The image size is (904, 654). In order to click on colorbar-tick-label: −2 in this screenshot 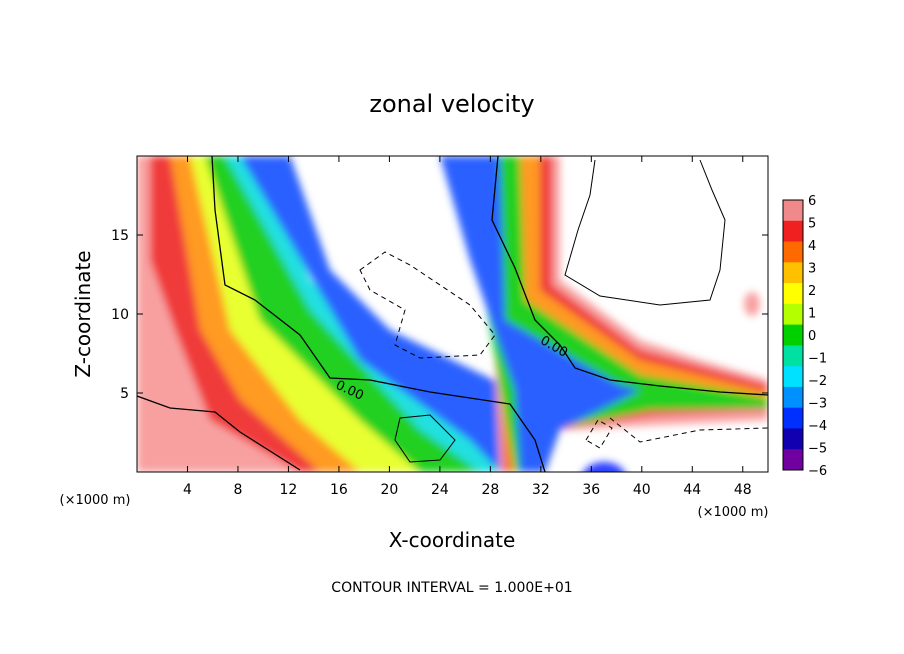, I will do `click(817, 381)`.